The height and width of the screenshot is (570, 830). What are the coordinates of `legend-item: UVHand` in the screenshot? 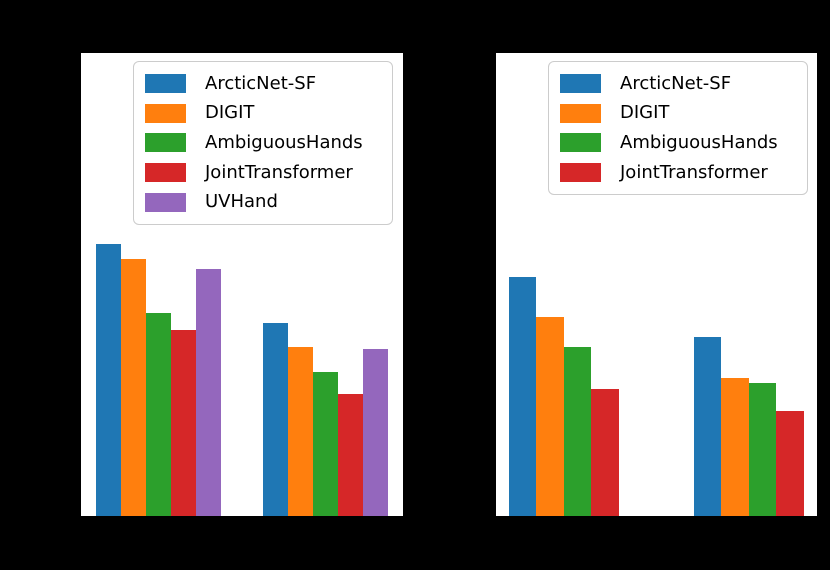 It's located at (263, 202).